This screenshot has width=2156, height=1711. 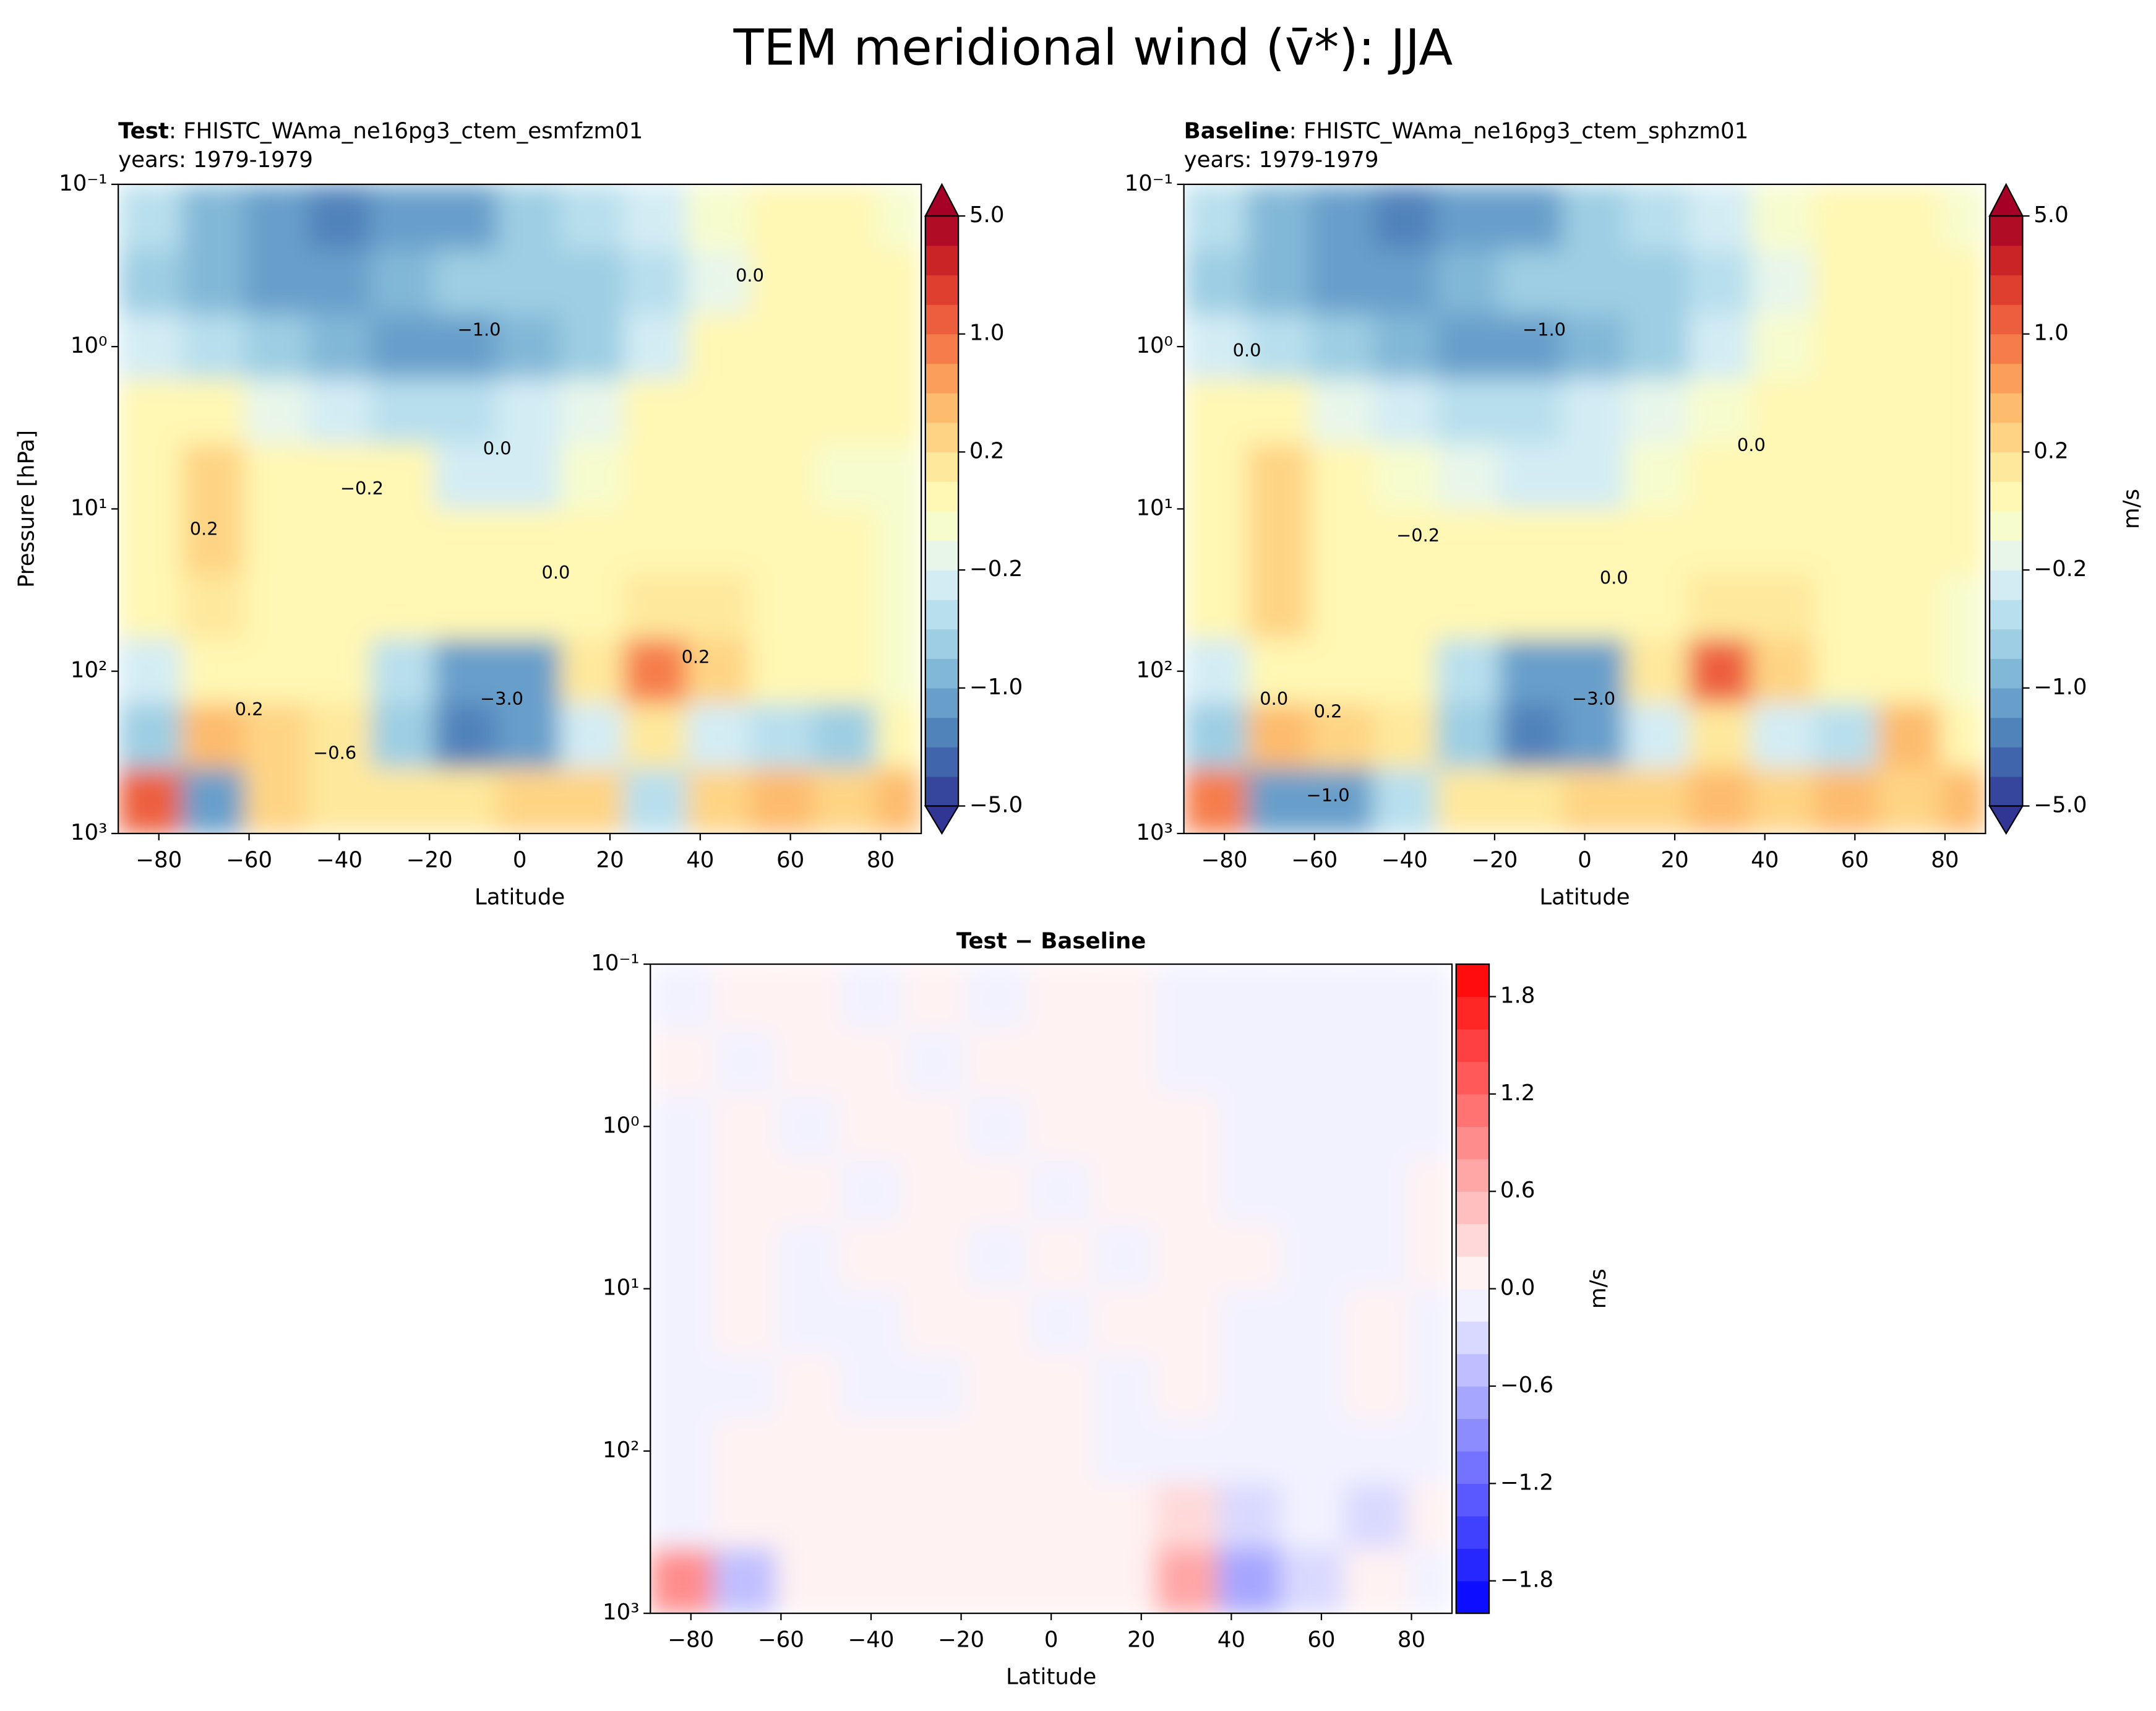 What do you see at coordinates (942, 820) in the screenshot?
I see `colorbar-extend-under` at bounding box center [942, 820].